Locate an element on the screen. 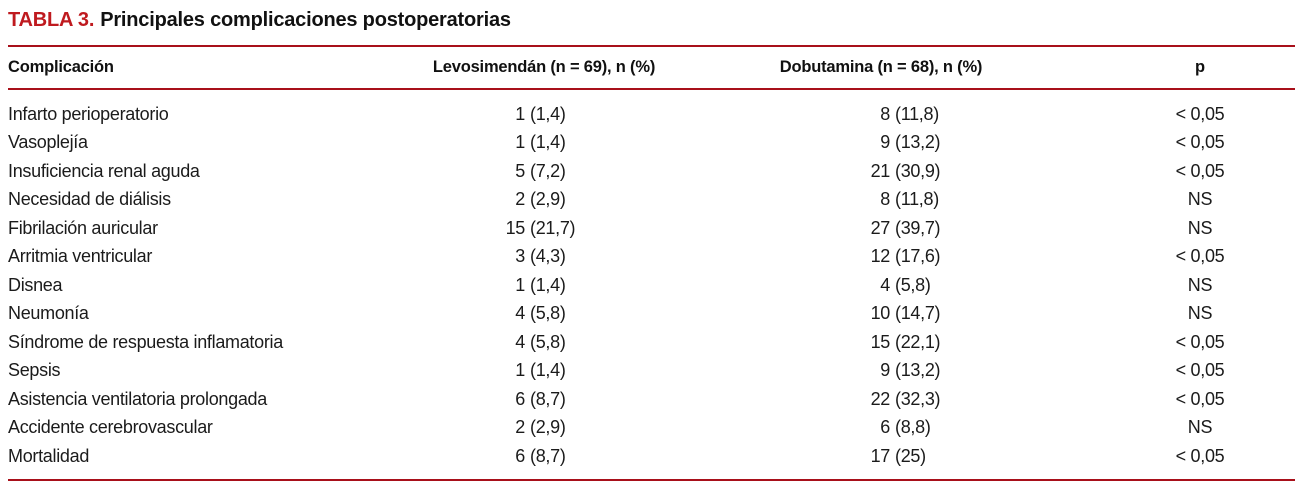 This screenshot has height=490, width=1302. dobutamina-cell: 4 (5,8) is located at coordinates (881, 285).